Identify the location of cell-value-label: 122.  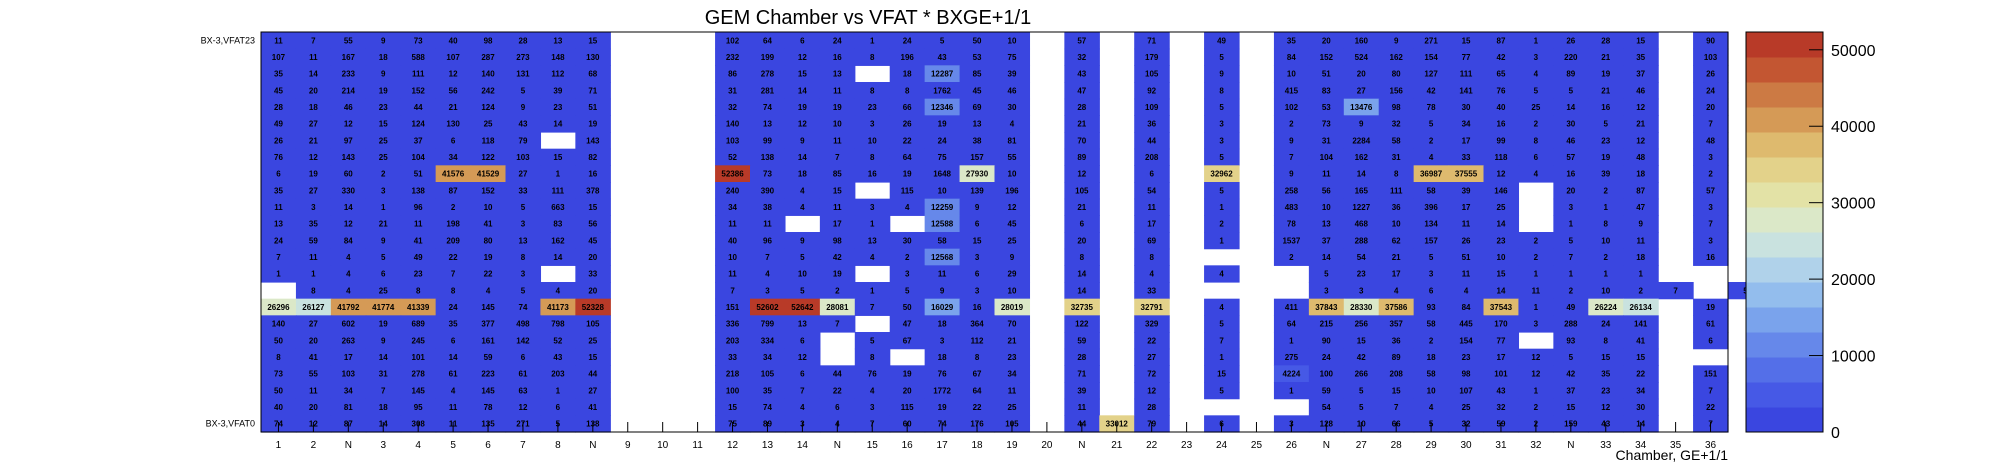
(1082, 324).